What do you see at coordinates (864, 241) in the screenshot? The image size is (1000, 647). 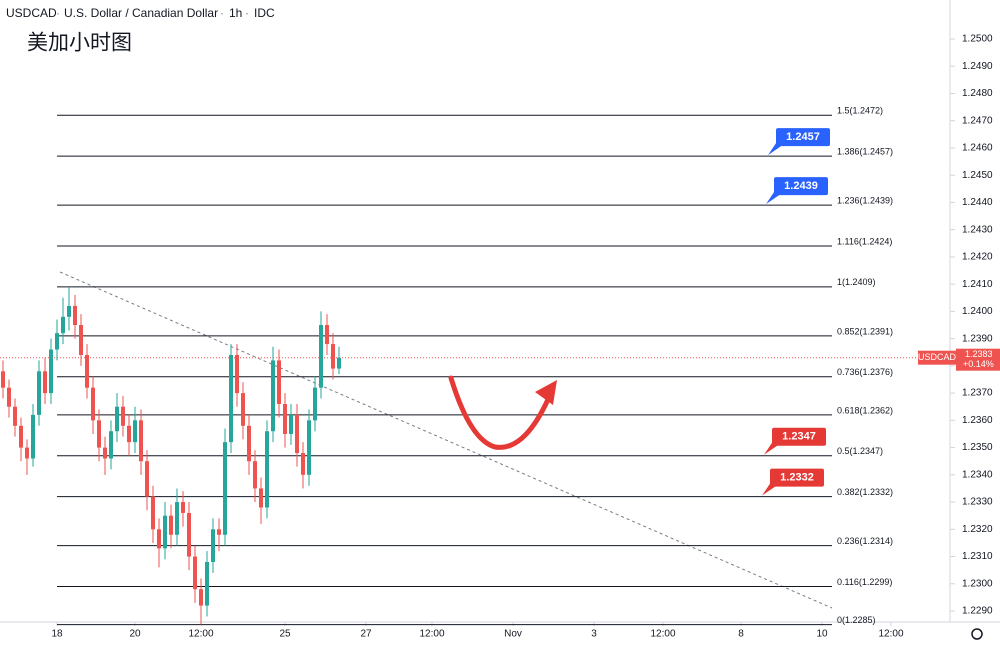 I see `fib-label: 1.116(1.2424)` at bounding box center [864, 241].